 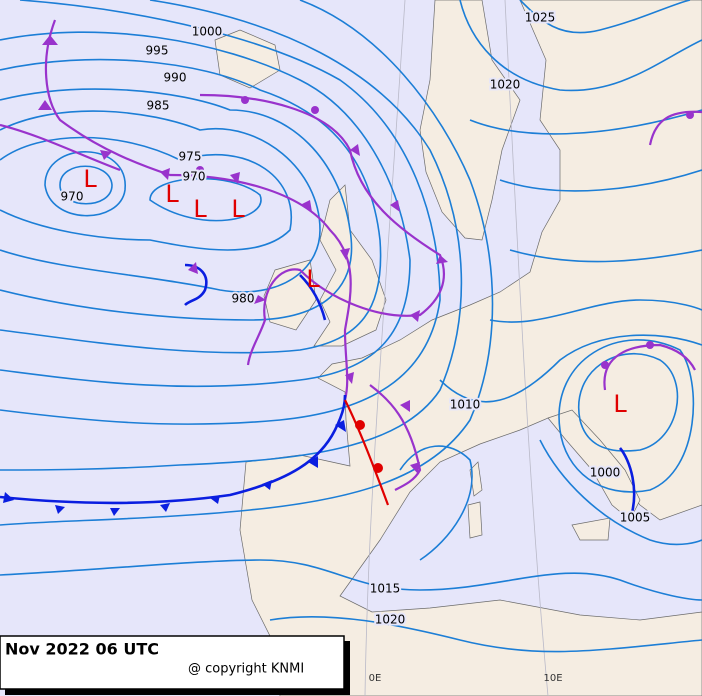 What do you see at coordinates (158, 106) in the screenshot?
I see `isobar-label: 985` at bounding box center [158, 106].